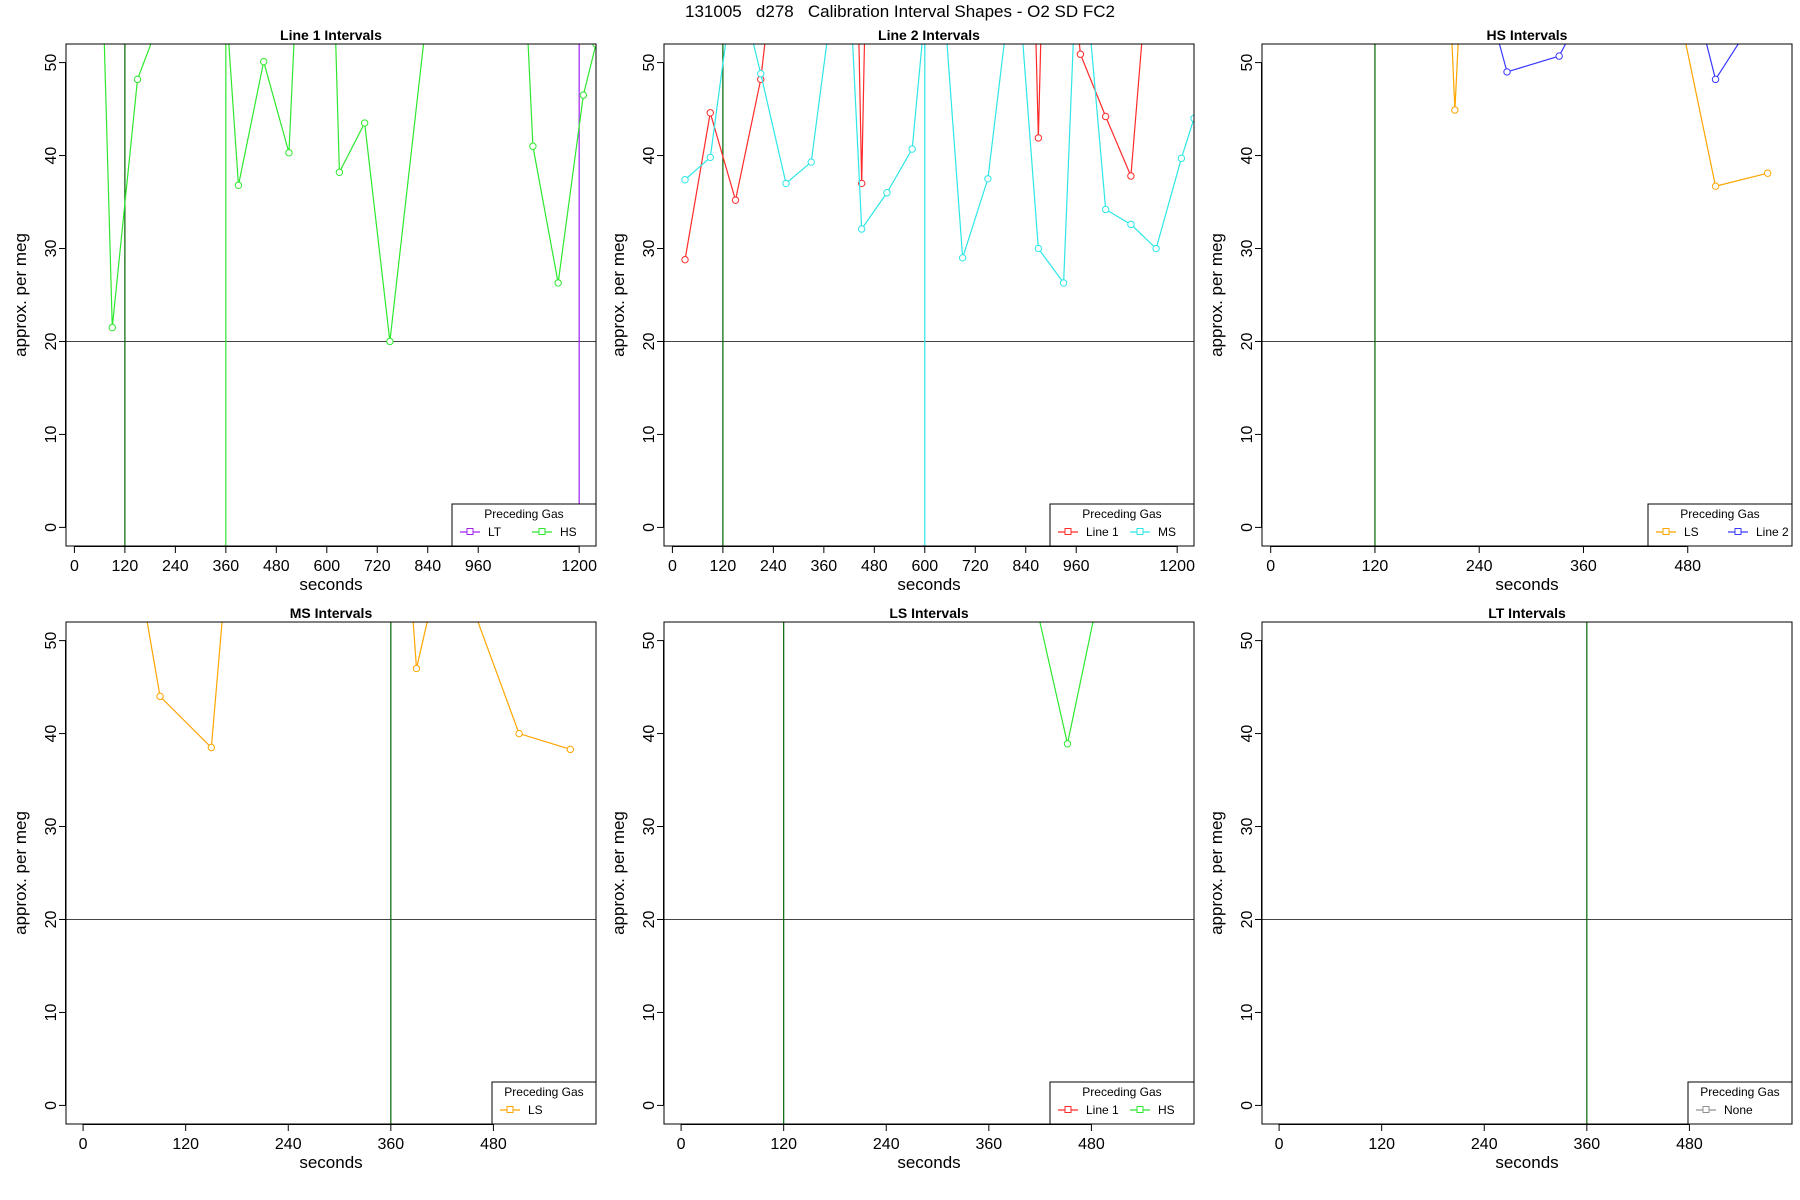  What do you see at coordinates (1122, 1103) in the screenshot?
I see `legend: Preceding Gas Line 1 HS` at bounding box center [1122, 1103].